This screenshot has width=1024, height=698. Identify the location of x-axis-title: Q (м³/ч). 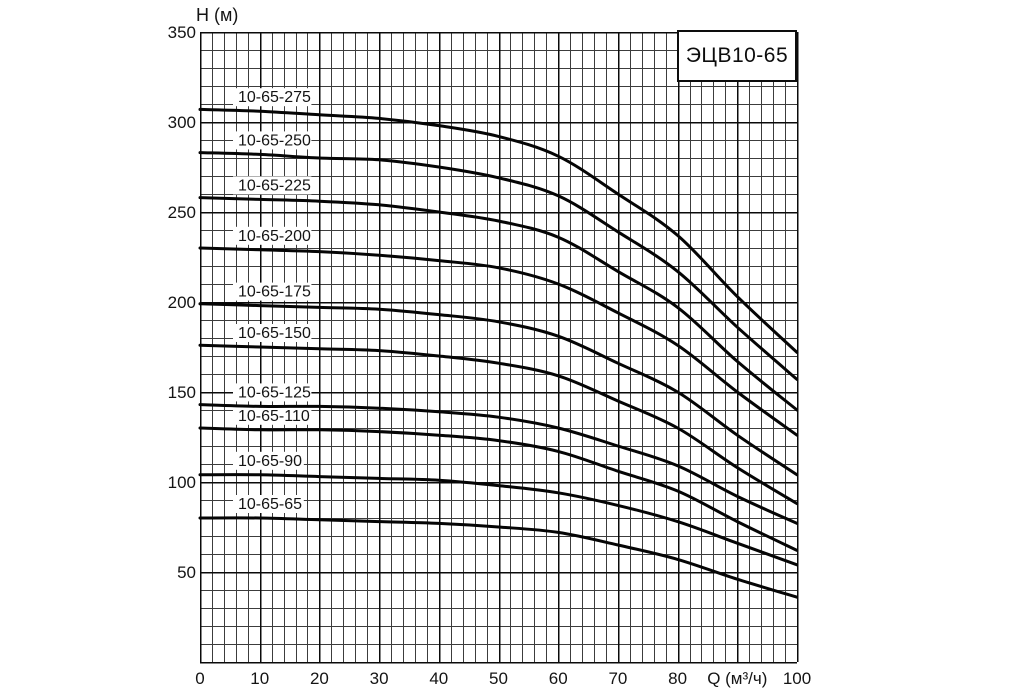
(737, 678).